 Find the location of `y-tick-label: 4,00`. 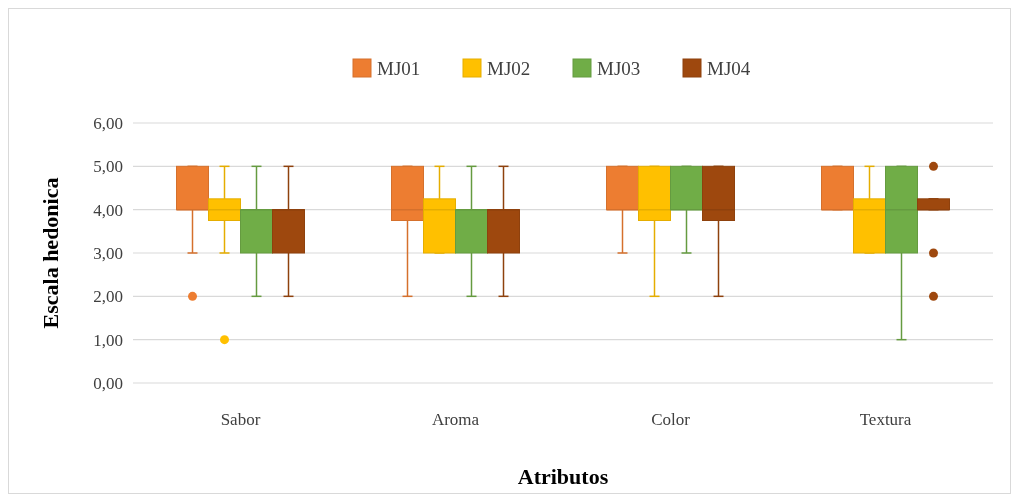

y-tick-label: 4,00 is located at coordinates (108, 210).